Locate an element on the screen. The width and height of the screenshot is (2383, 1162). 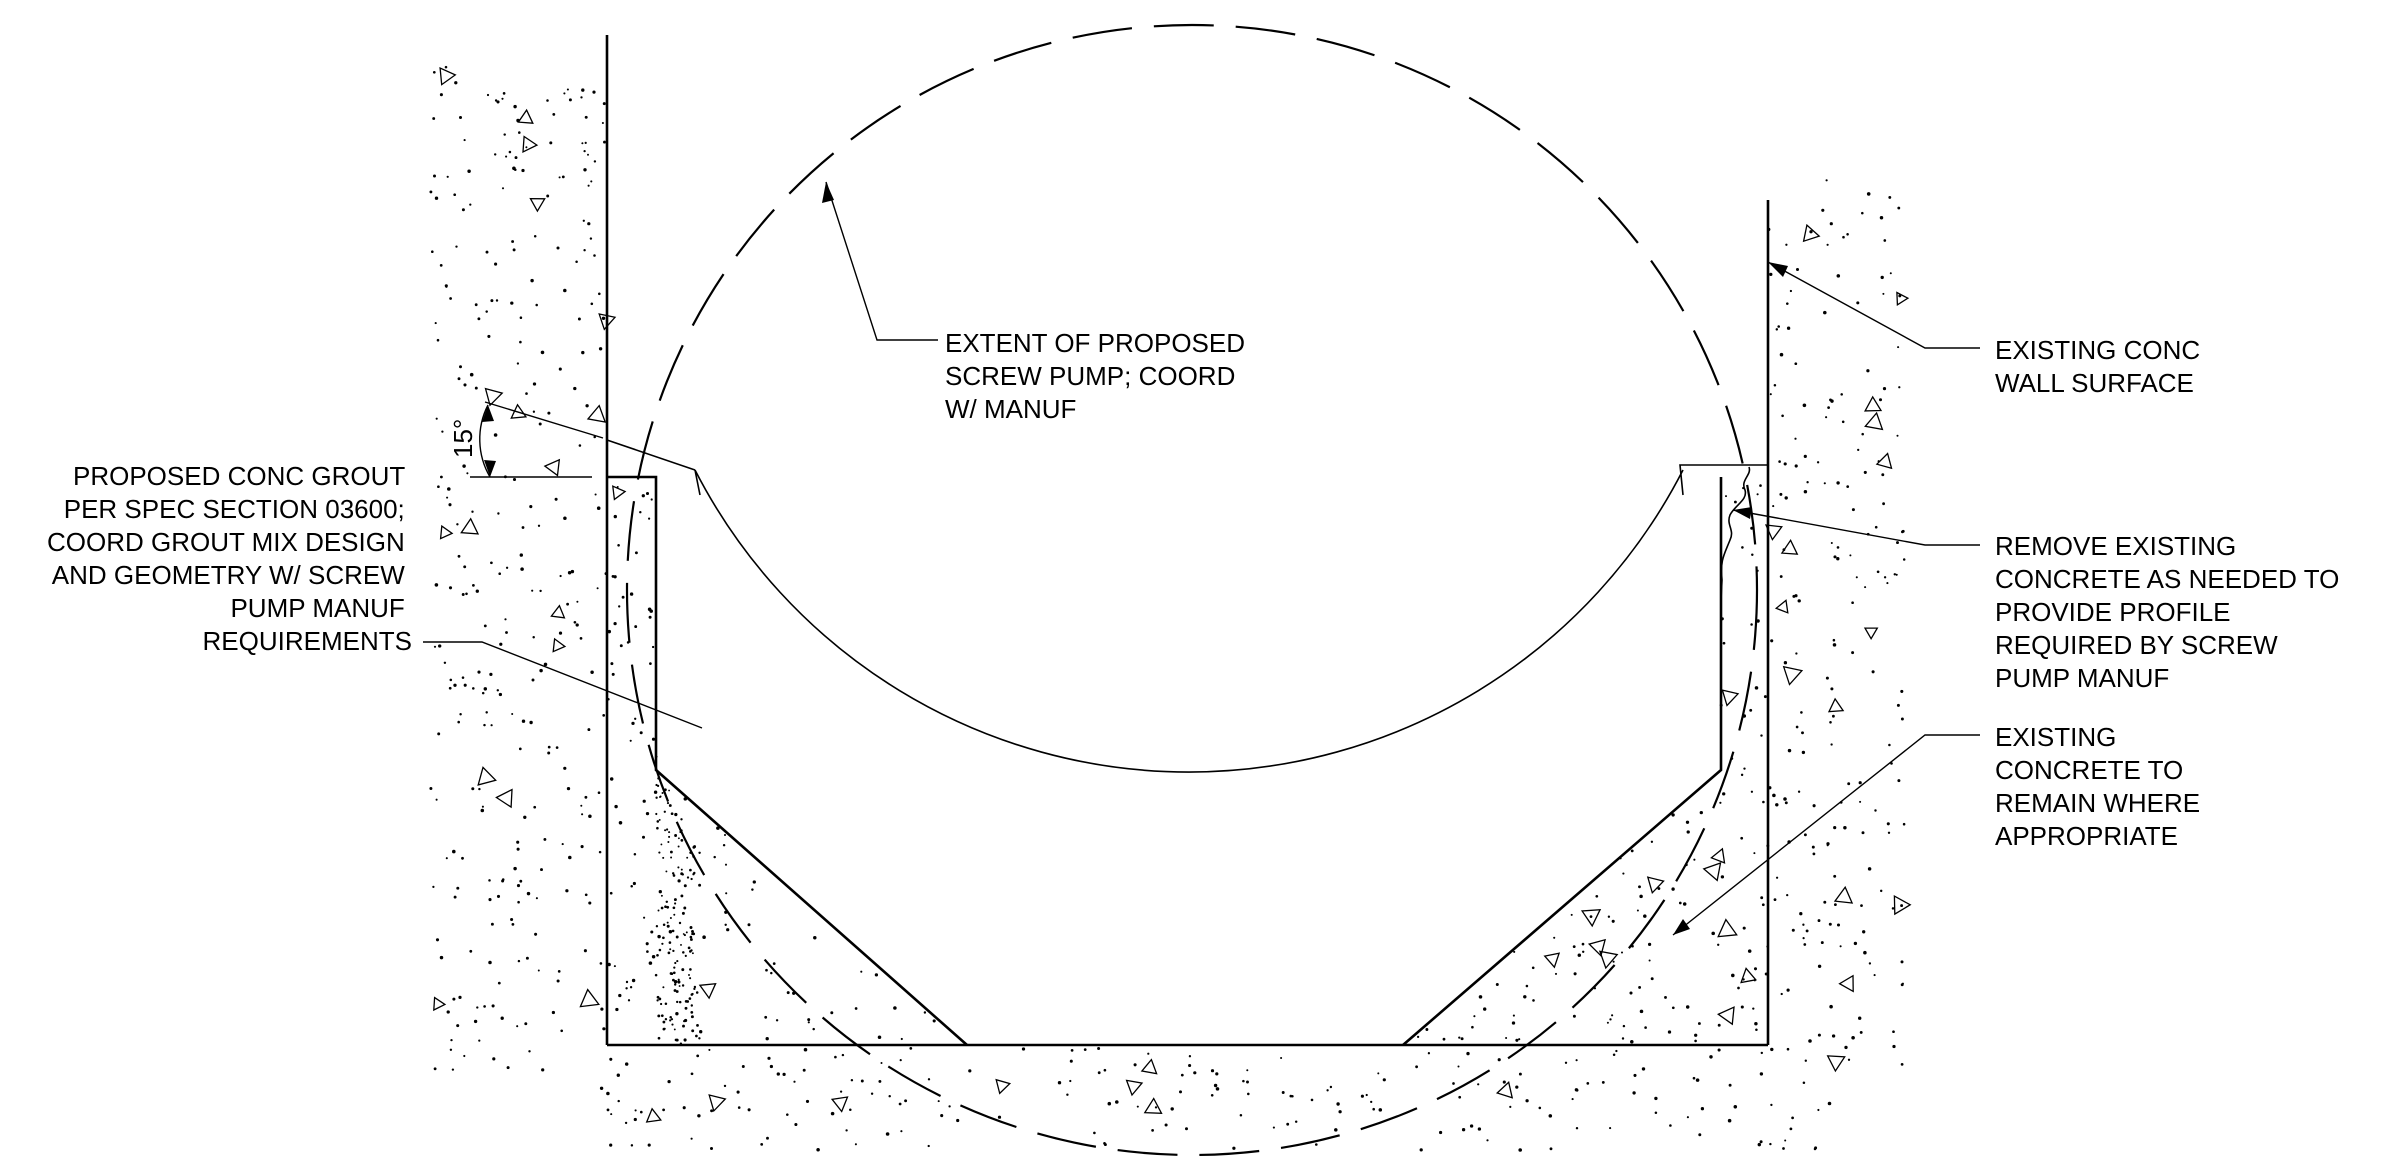
note-existing-concrete-line-2: CONCRETE TO is located at coordinates (2089, 770).